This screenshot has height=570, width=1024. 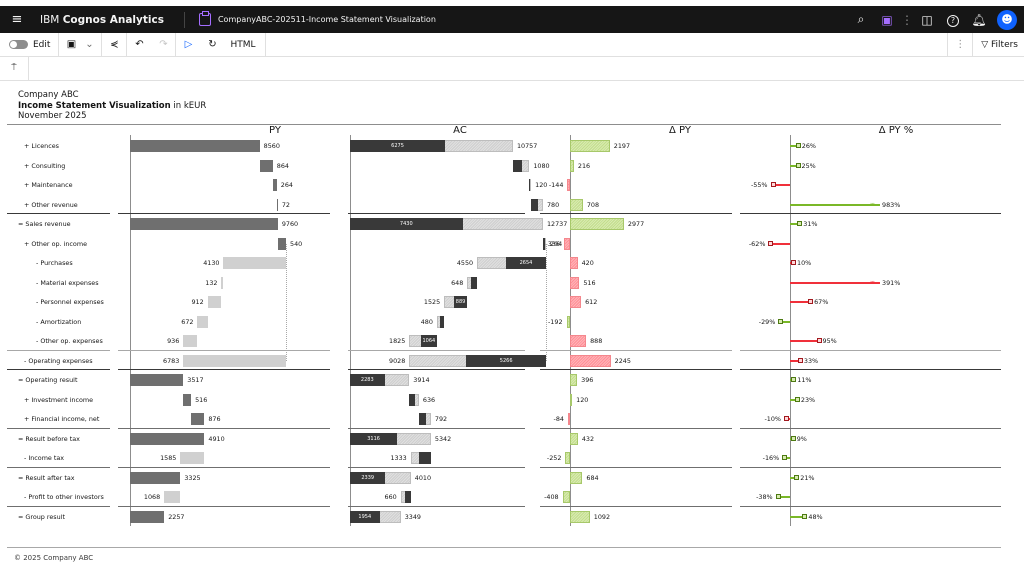 What do you see at coordinates (588, 438) in the screenshot?
I see `delta-value: 432` at bounding box center [588, 438].